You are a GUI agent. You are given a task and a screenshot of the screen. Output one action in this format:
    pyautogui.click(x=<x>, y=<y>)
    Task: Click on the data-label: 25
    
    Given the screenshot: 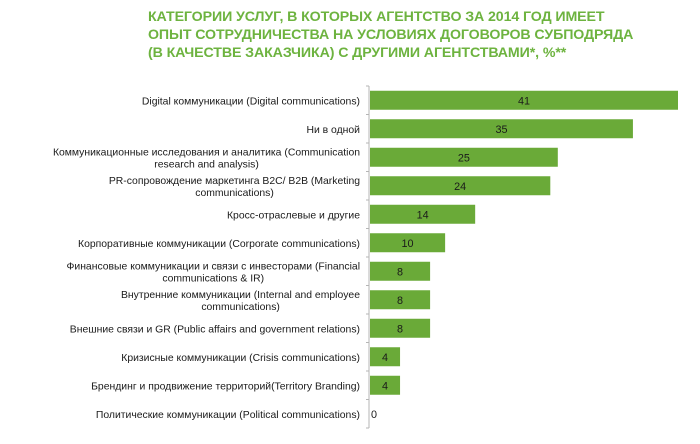 What is the action you would take?
    pyautogui.click(x=464, y=158)
    